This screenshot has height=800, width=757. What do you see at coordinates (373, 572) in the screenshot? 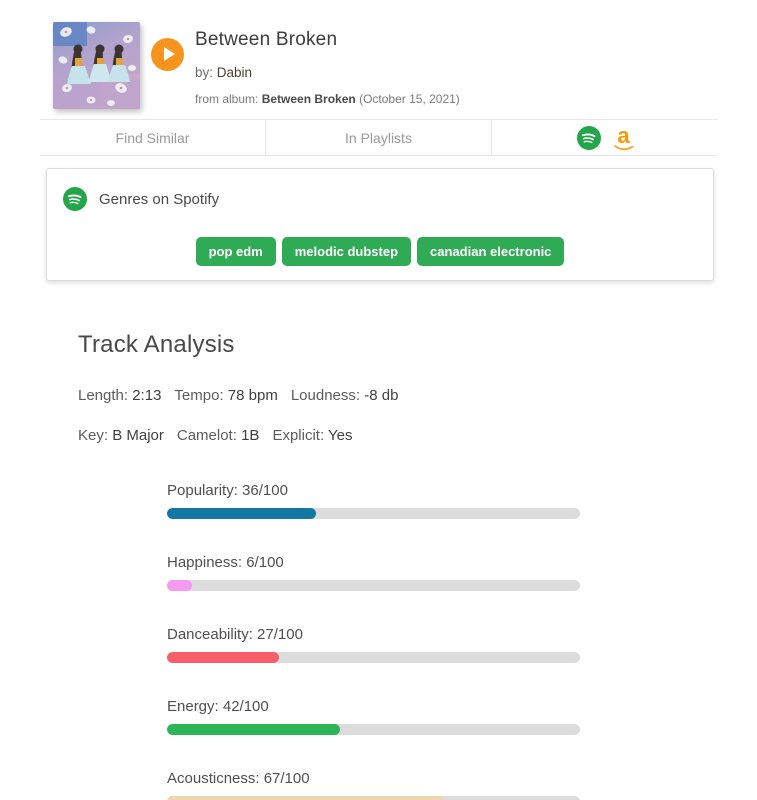
I see `metric-happiness: Happiness: 6/100` at bounding box center [373, 572].